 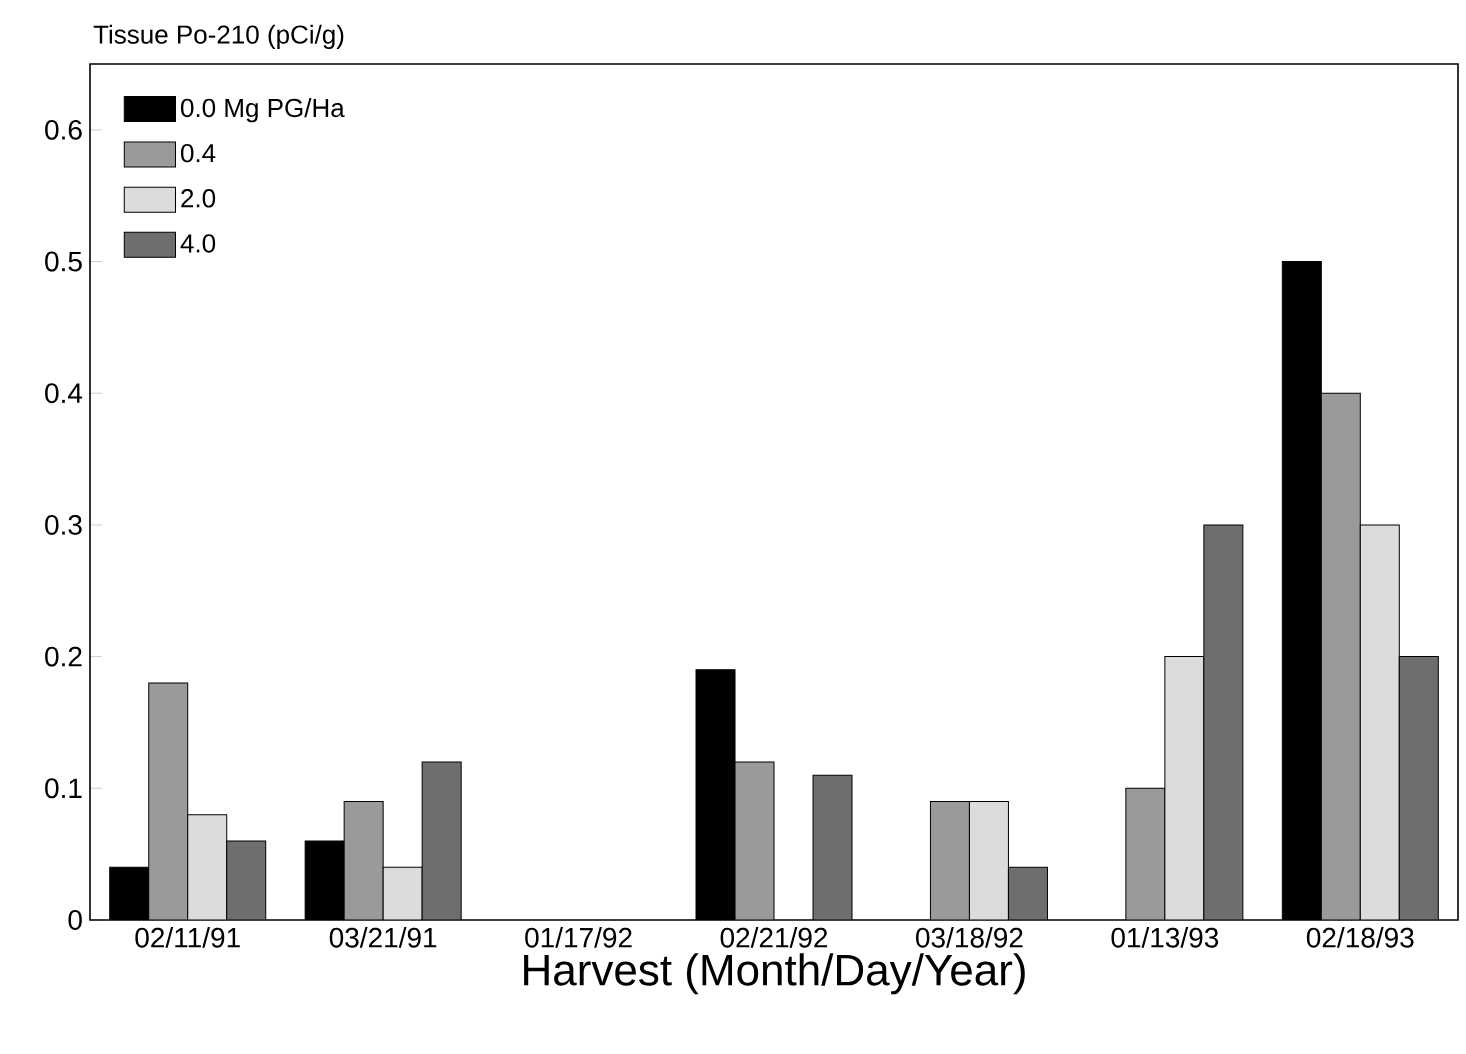 I want to click on x-tick-label: 03/21/91, so click(x=383, y=937).